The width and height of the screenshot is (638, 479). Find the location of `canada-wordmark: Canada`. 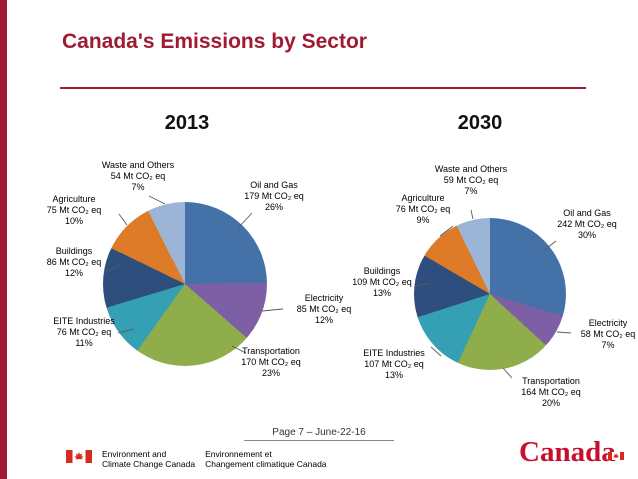

canada-wordmark: Canada is located at coordinates (571, 452).